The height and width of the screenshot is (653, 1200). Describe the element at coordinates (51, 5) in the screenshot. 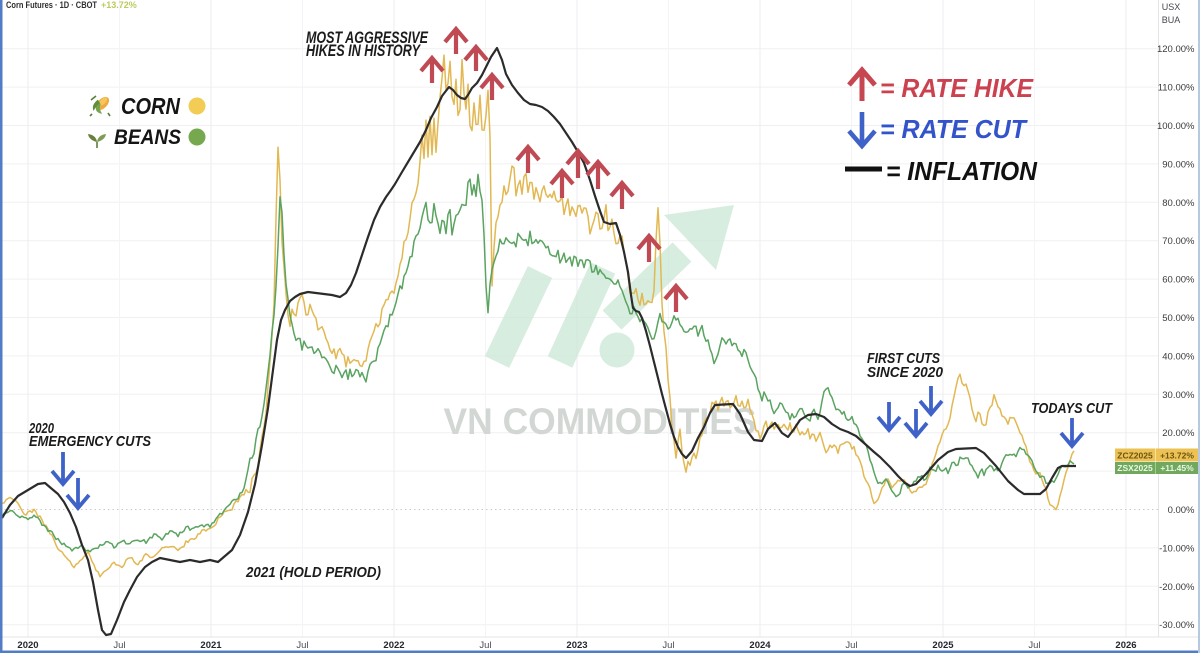

I see `svg-text: Corn Futures · 1D · CBOT` at that location.